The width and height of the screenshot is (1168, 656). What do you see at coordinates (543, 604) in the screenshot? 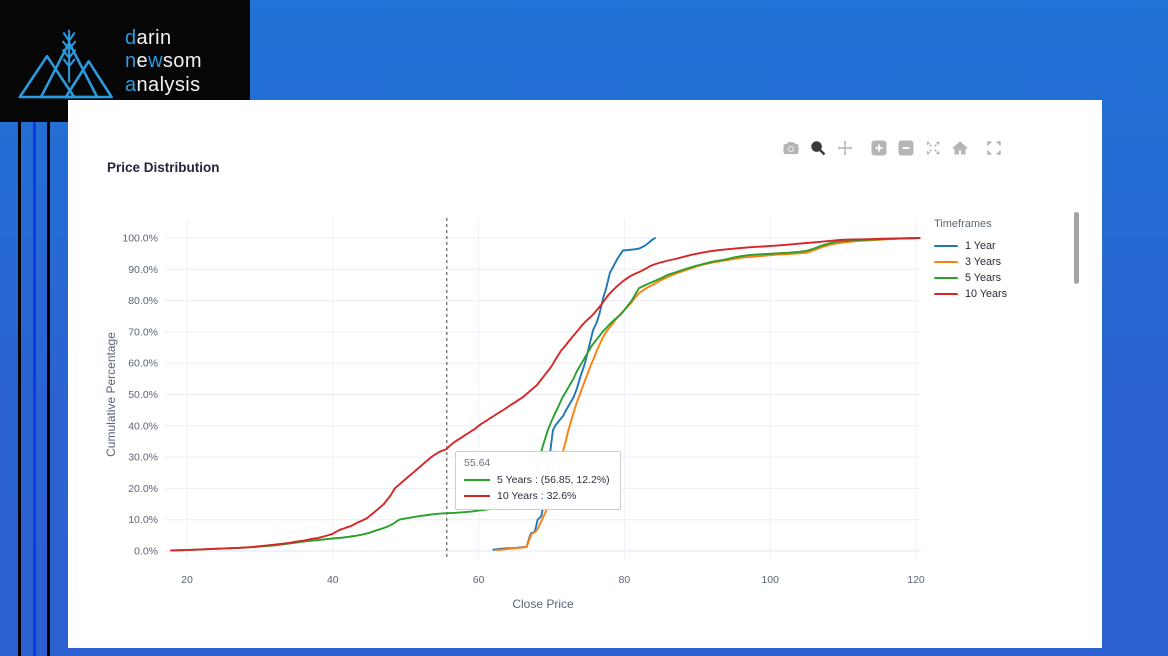
I see `x-axis-title: Close Price` at bounding box center [543, 604].